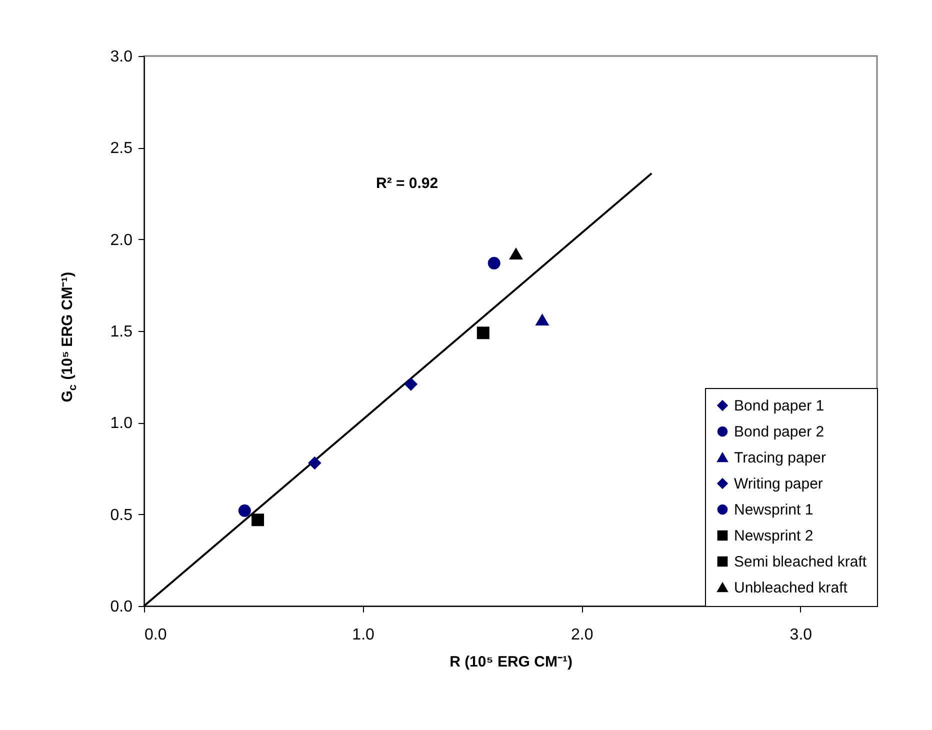 Image resolution: width=932 pixels, height=730 pixels. I want to click on y-tick-label: 0.0, so click(121, 607).